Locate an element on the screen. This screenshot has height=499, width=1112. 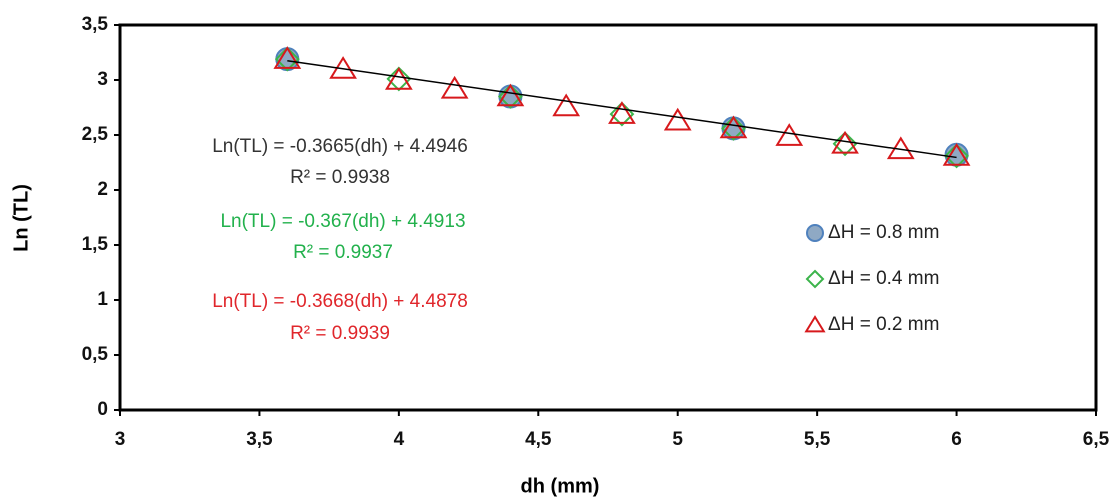
legend-label: ΔH = 0.2 mm is located at coordinates (883, 324).